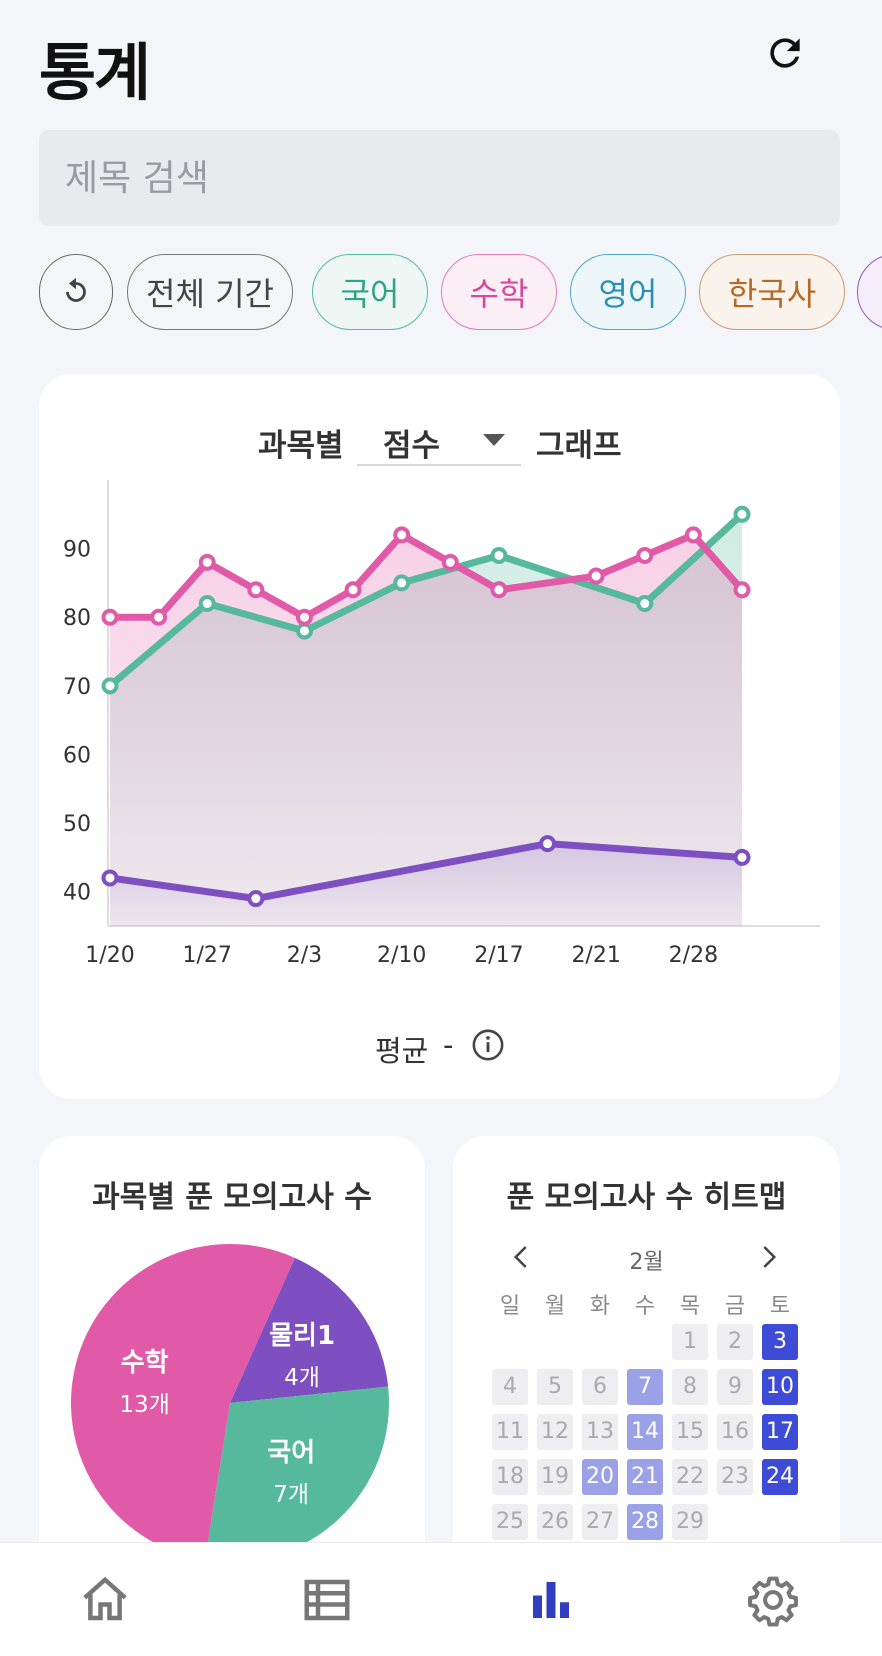 This screenshot has width=882, height=1656. What do you see at coordinates (291, 1470) in the screenshot?
I see `pie-slice-label: 국어 7개` at bounding box center [291, 1470].